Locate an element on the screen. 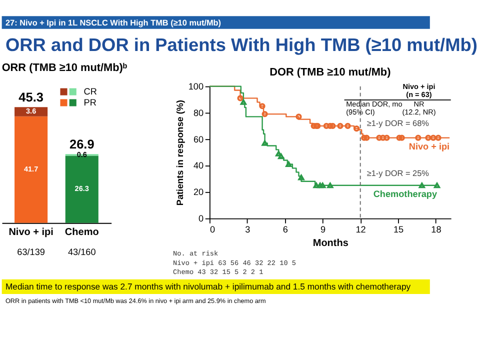 Image resolution: width=480 pixels, height=339 pixels. x-tick-label: 9 is located at coordinates (323, 229).